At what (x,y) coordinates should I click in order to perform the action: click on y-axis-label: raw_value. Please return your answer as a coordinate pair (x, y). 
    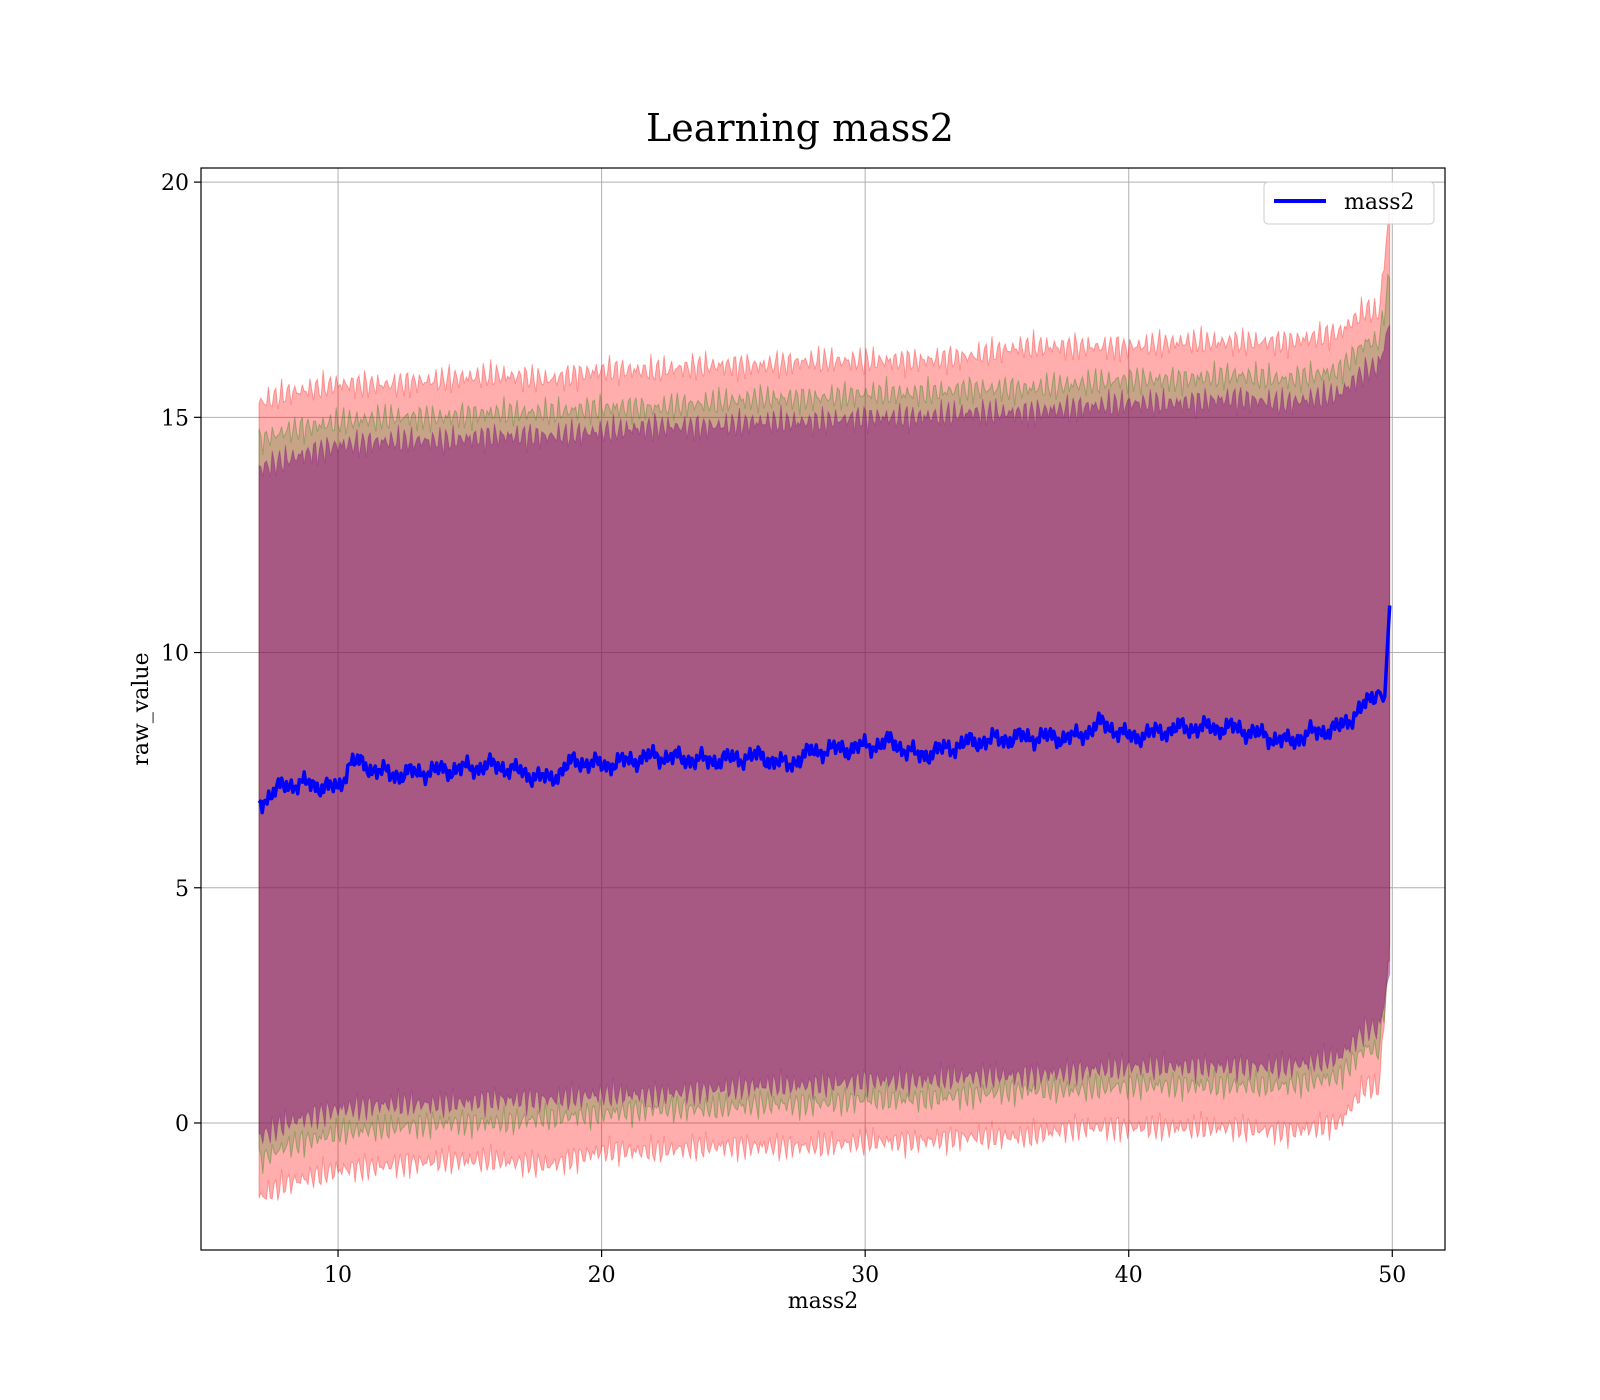
    Looking at the image, I should click on (141, 708).